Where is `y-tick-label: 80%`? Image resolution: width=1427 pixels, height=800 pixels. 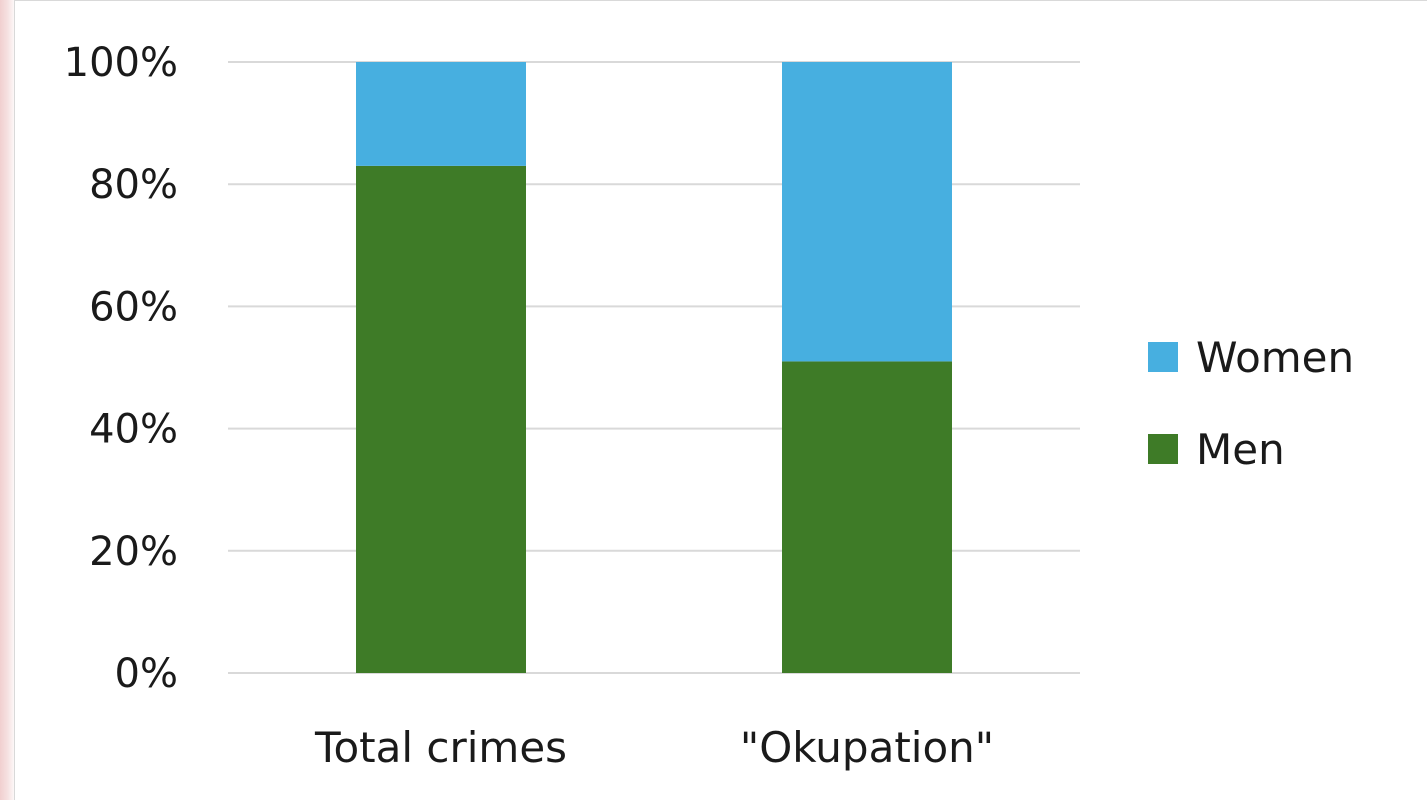 y-tick-label: 80% is located at coordinates (133, 185).